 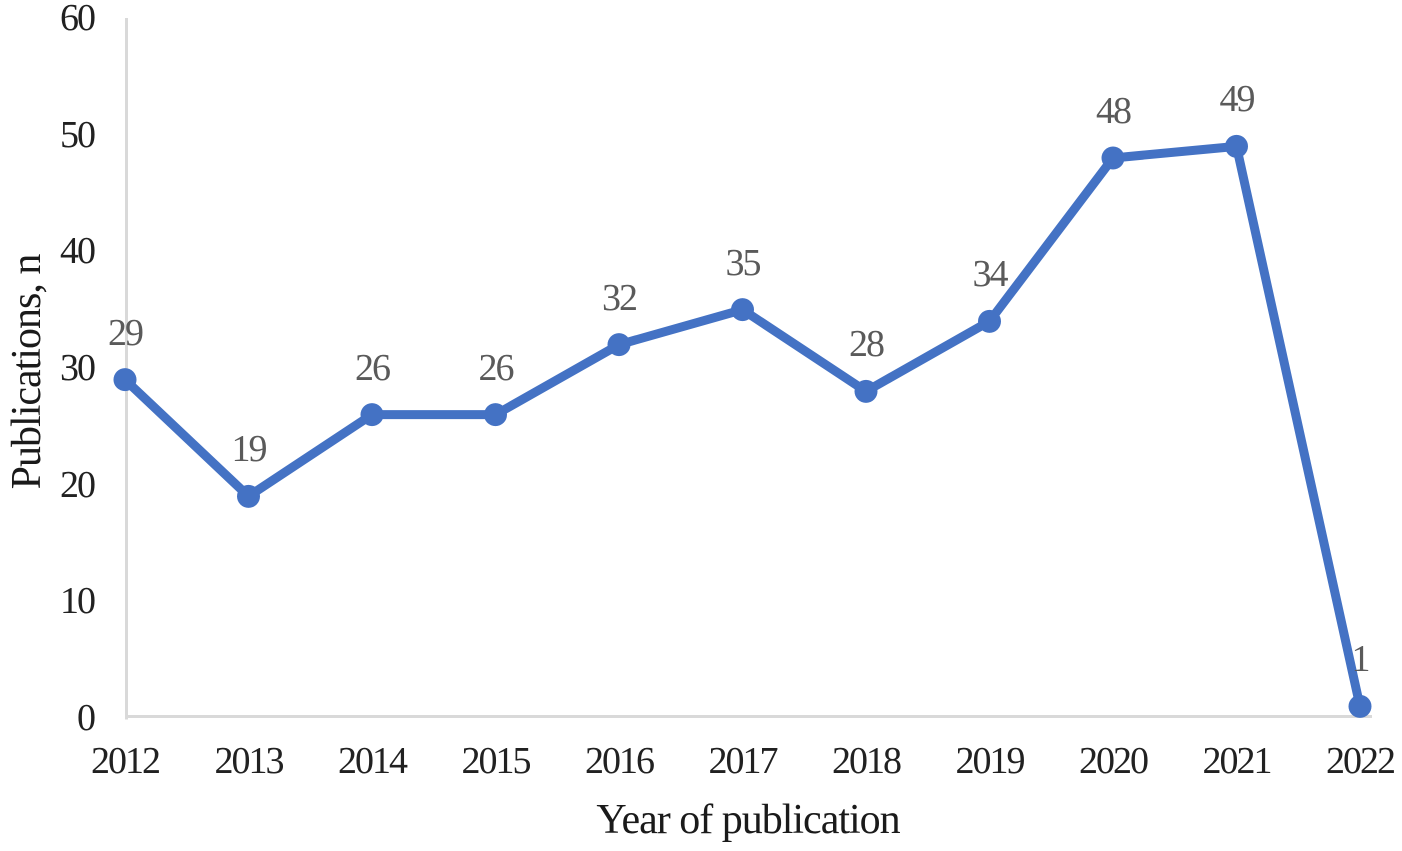 What do you see at coordinates (867, 761) in the screenshot?
I see `x-tick-label: 2018` at bounding box center [867, 761].